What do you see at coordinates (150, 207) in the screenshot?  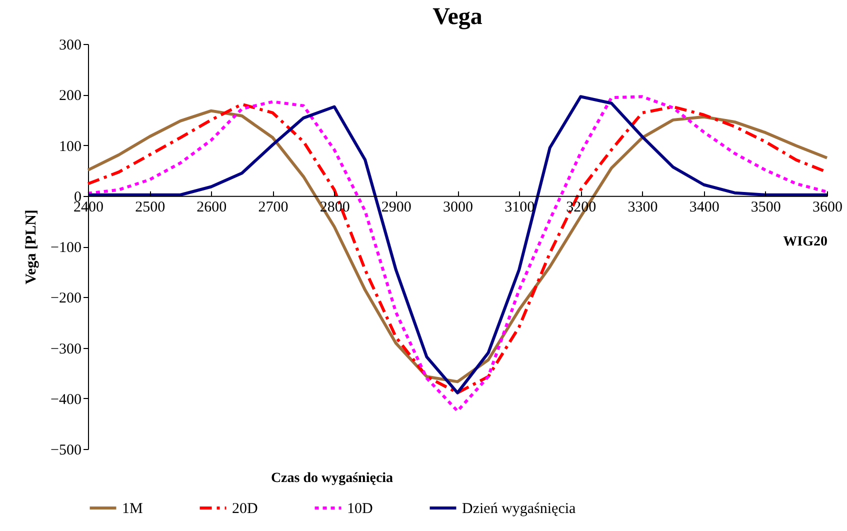 I see `x-tick-label: 2500` at bounding box center [150, 207].